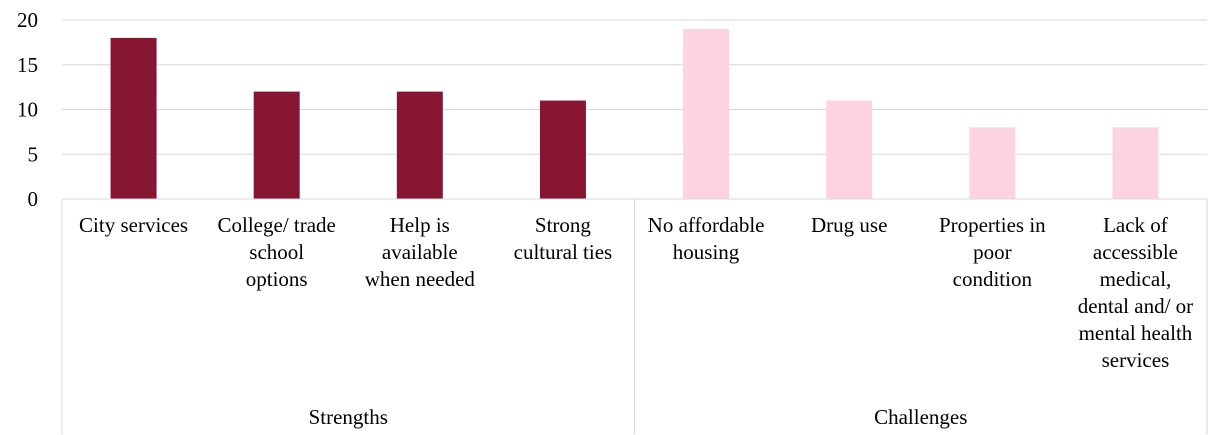  I want to click on category-label: College/ trade school options, so click(277, 252).